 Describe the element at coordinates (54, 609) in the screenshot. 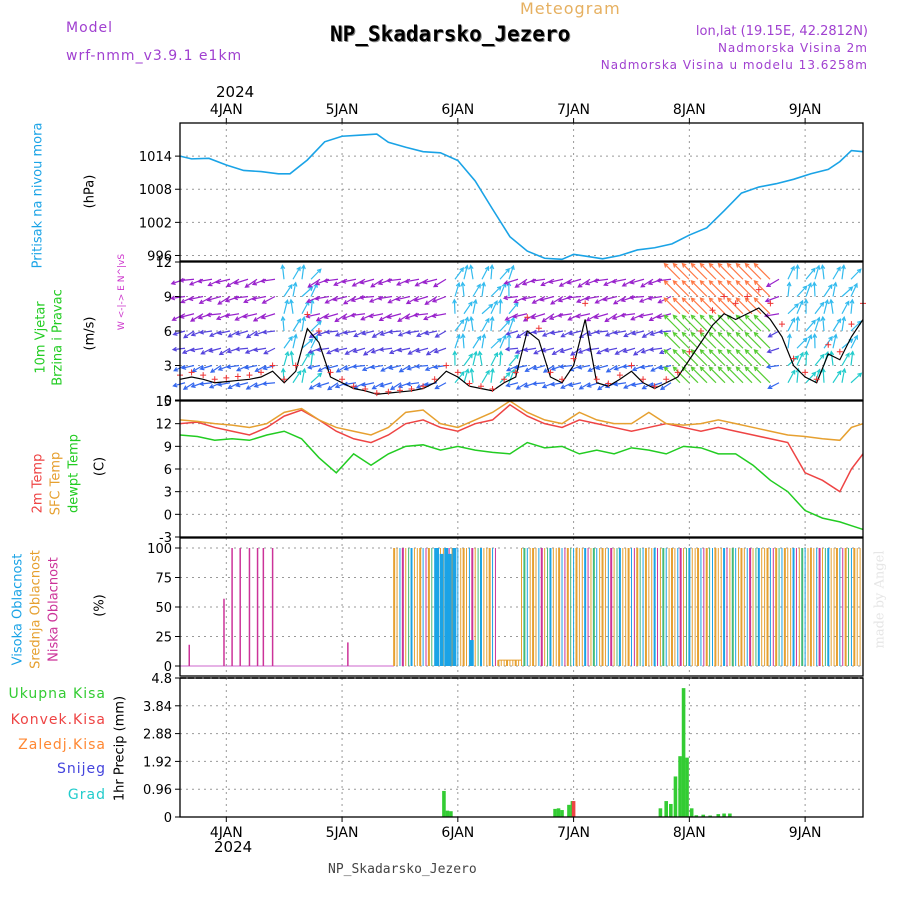

I see `cloud-low-label: Niska Oblacnost` at that location.